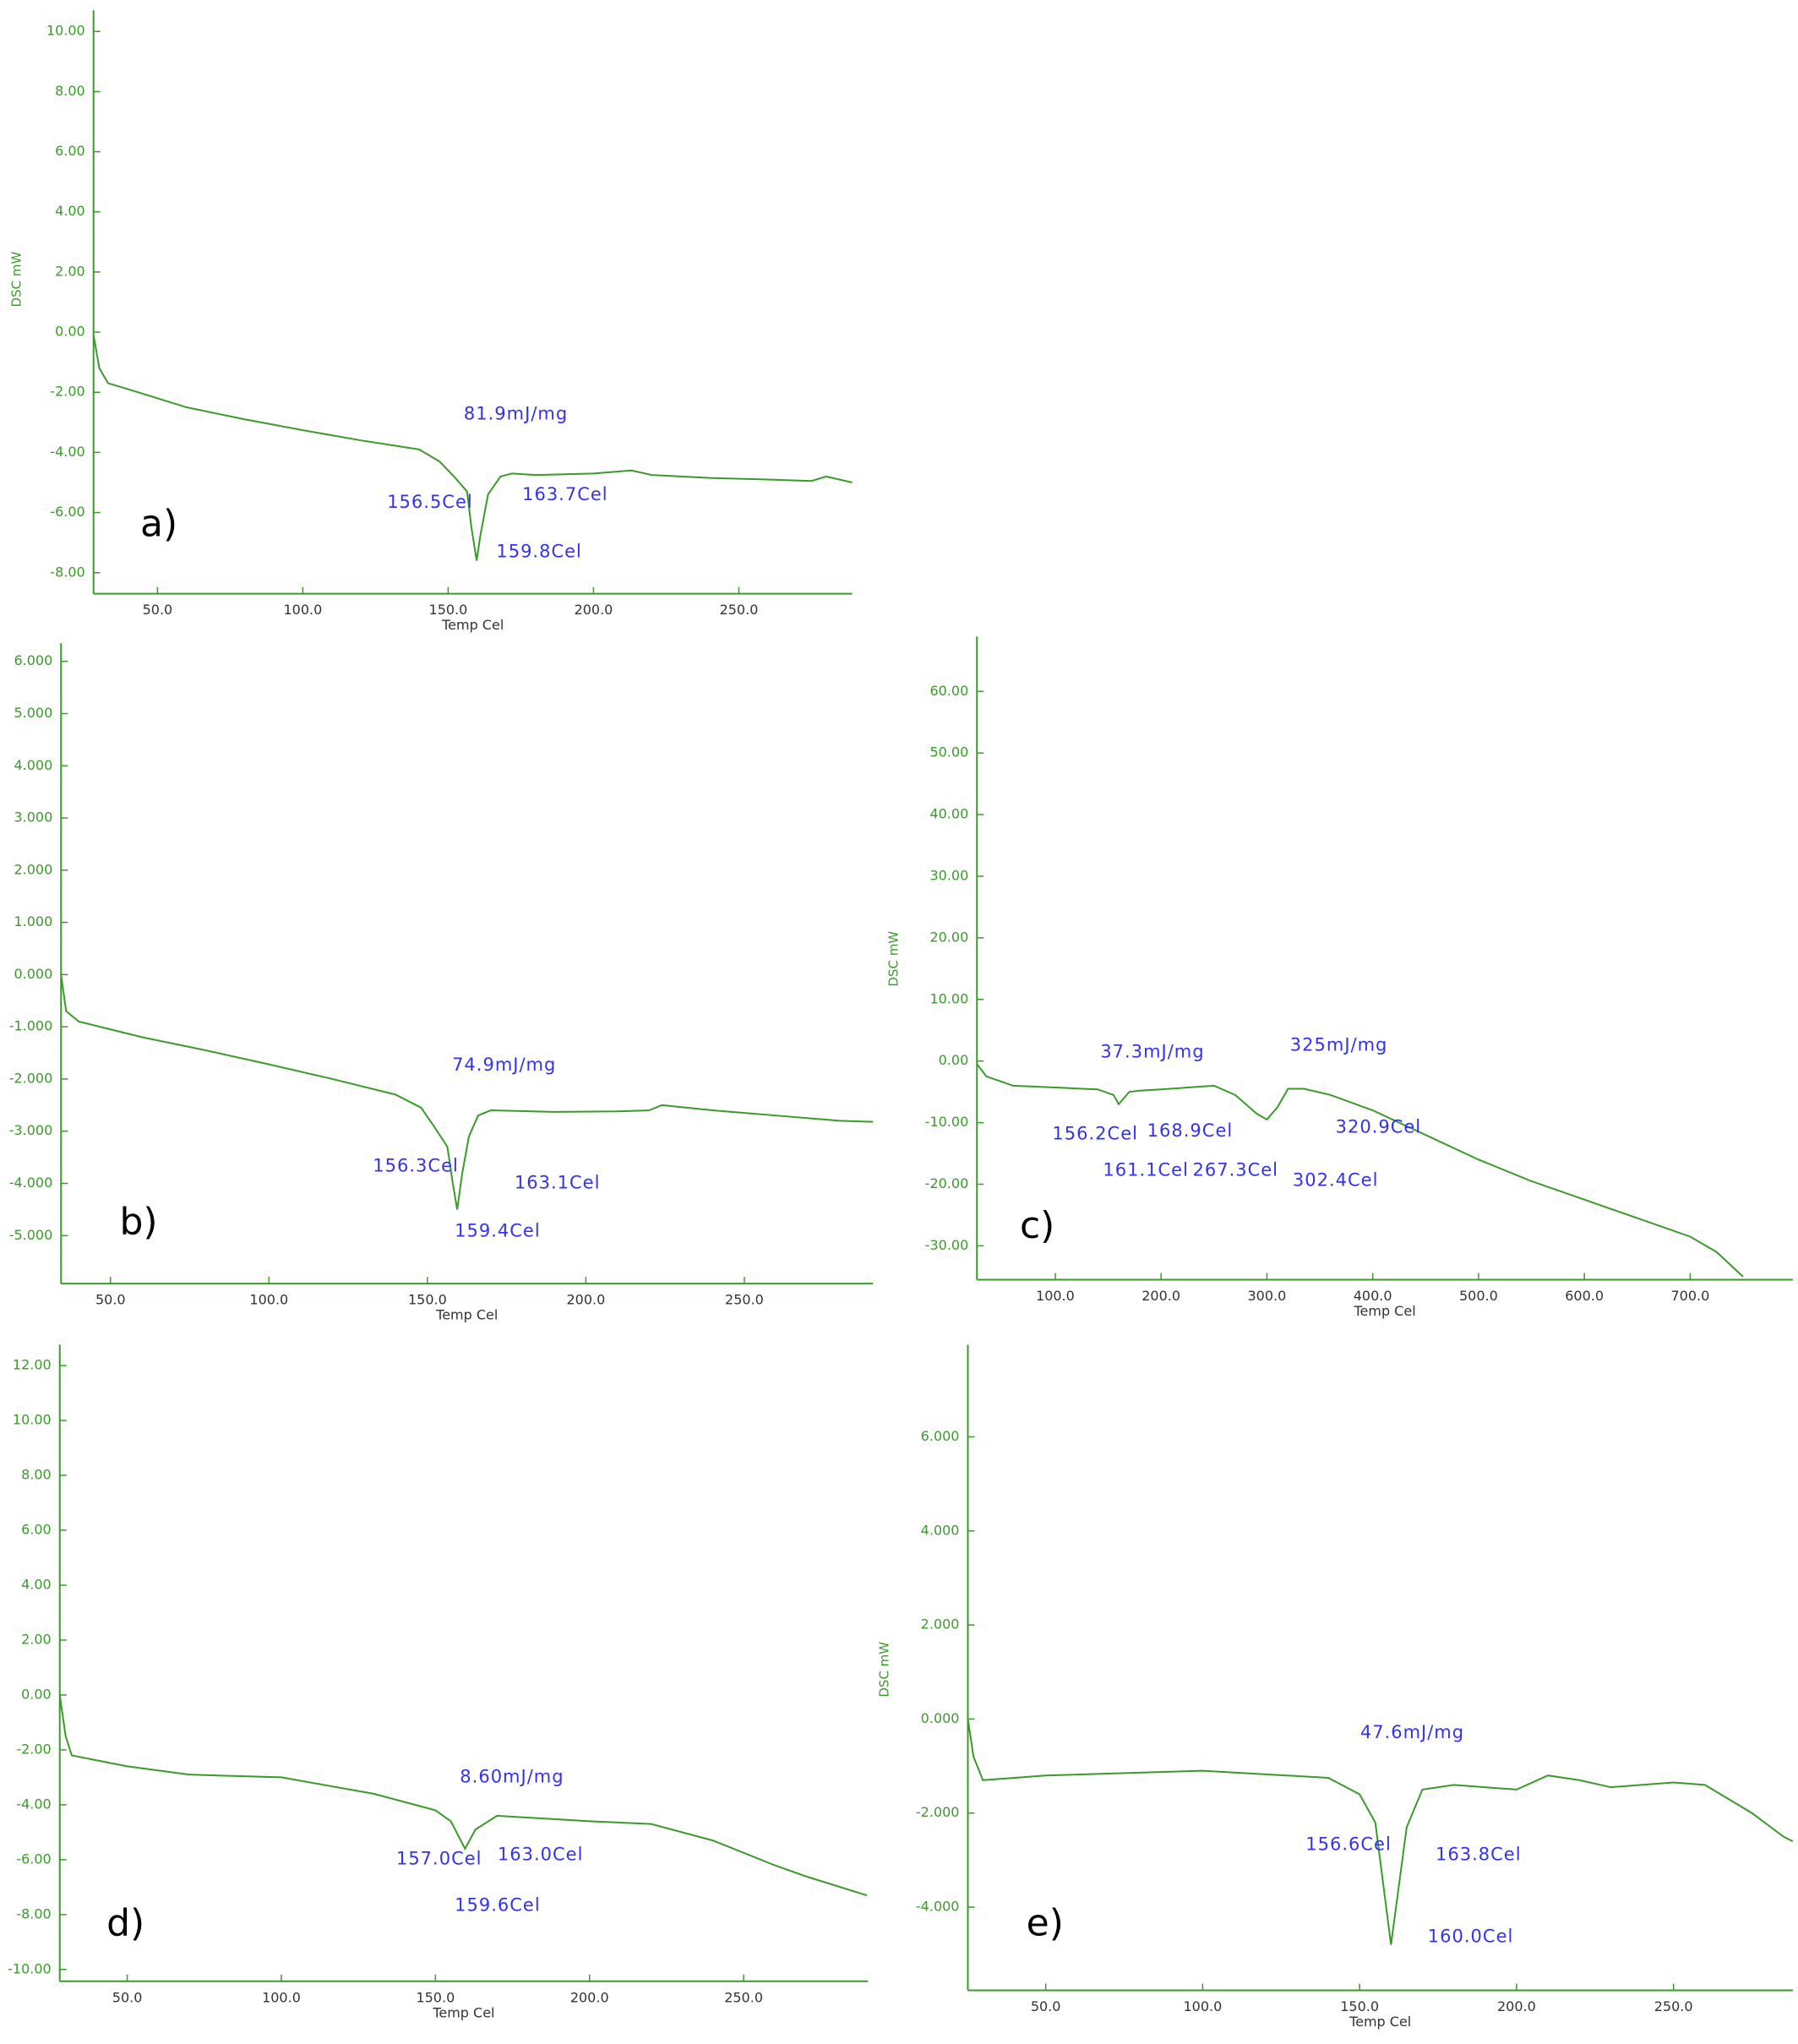 This screenshot has width=1798, height=2044. I want to click on annotation: 81.9mJ/mg, so click(516, 413).